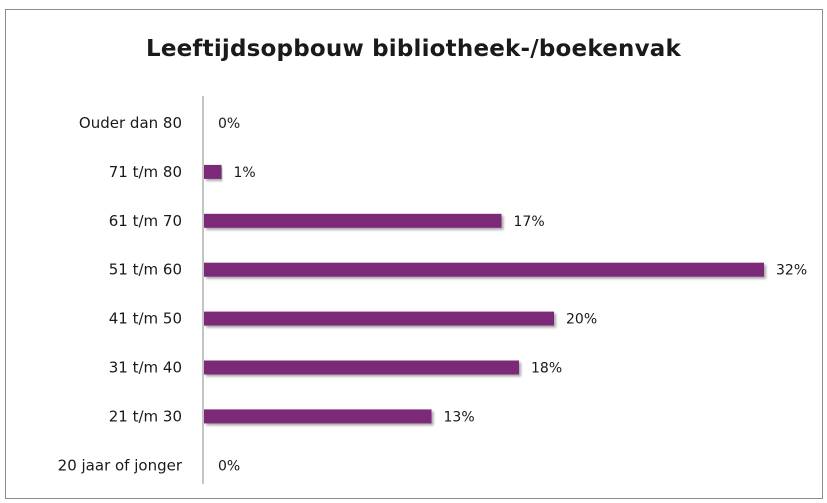  I want to click on category-label: 31 t/m 40, so click(145, 368).